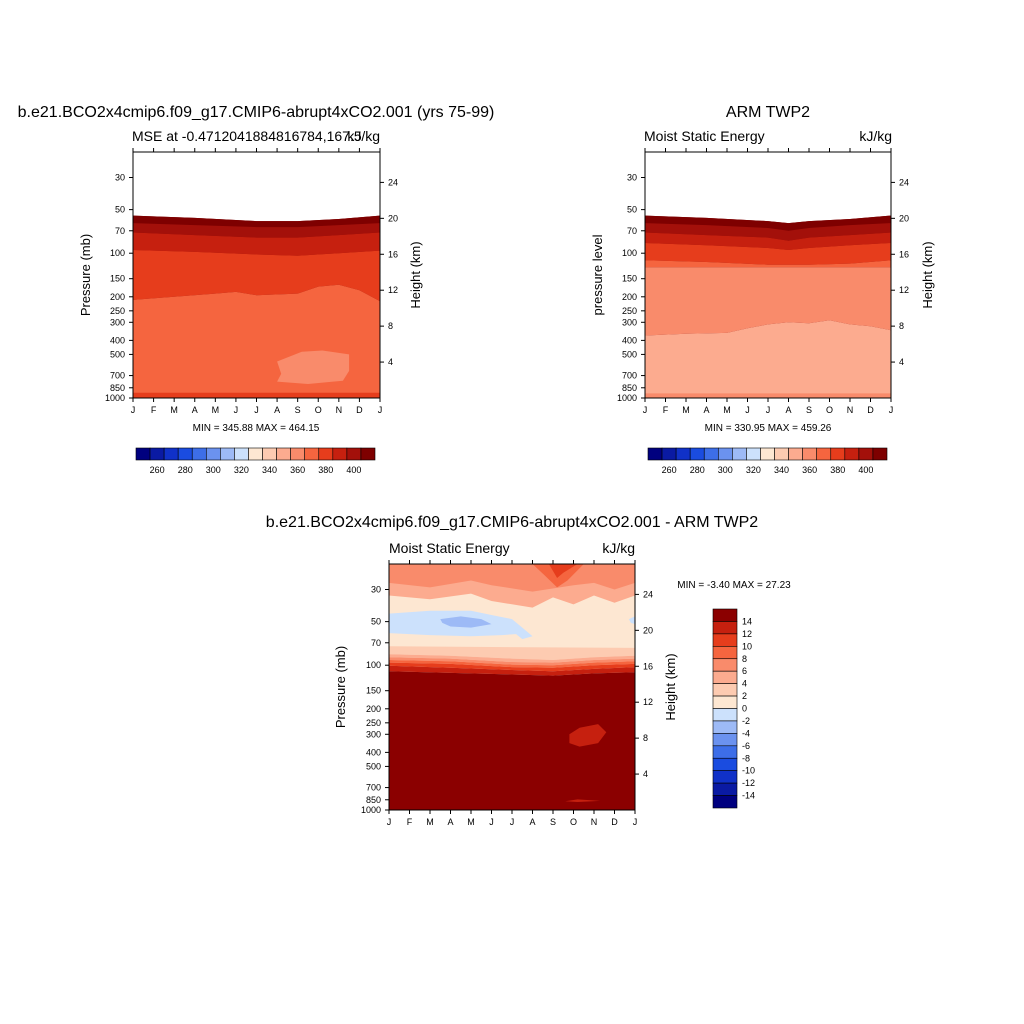 This screenshot has height=1024, width=1024. What do you see at coordinates (747, 634) in the screenshot?
I see `colorbar-label: 12` at bounding box center [747, 634].